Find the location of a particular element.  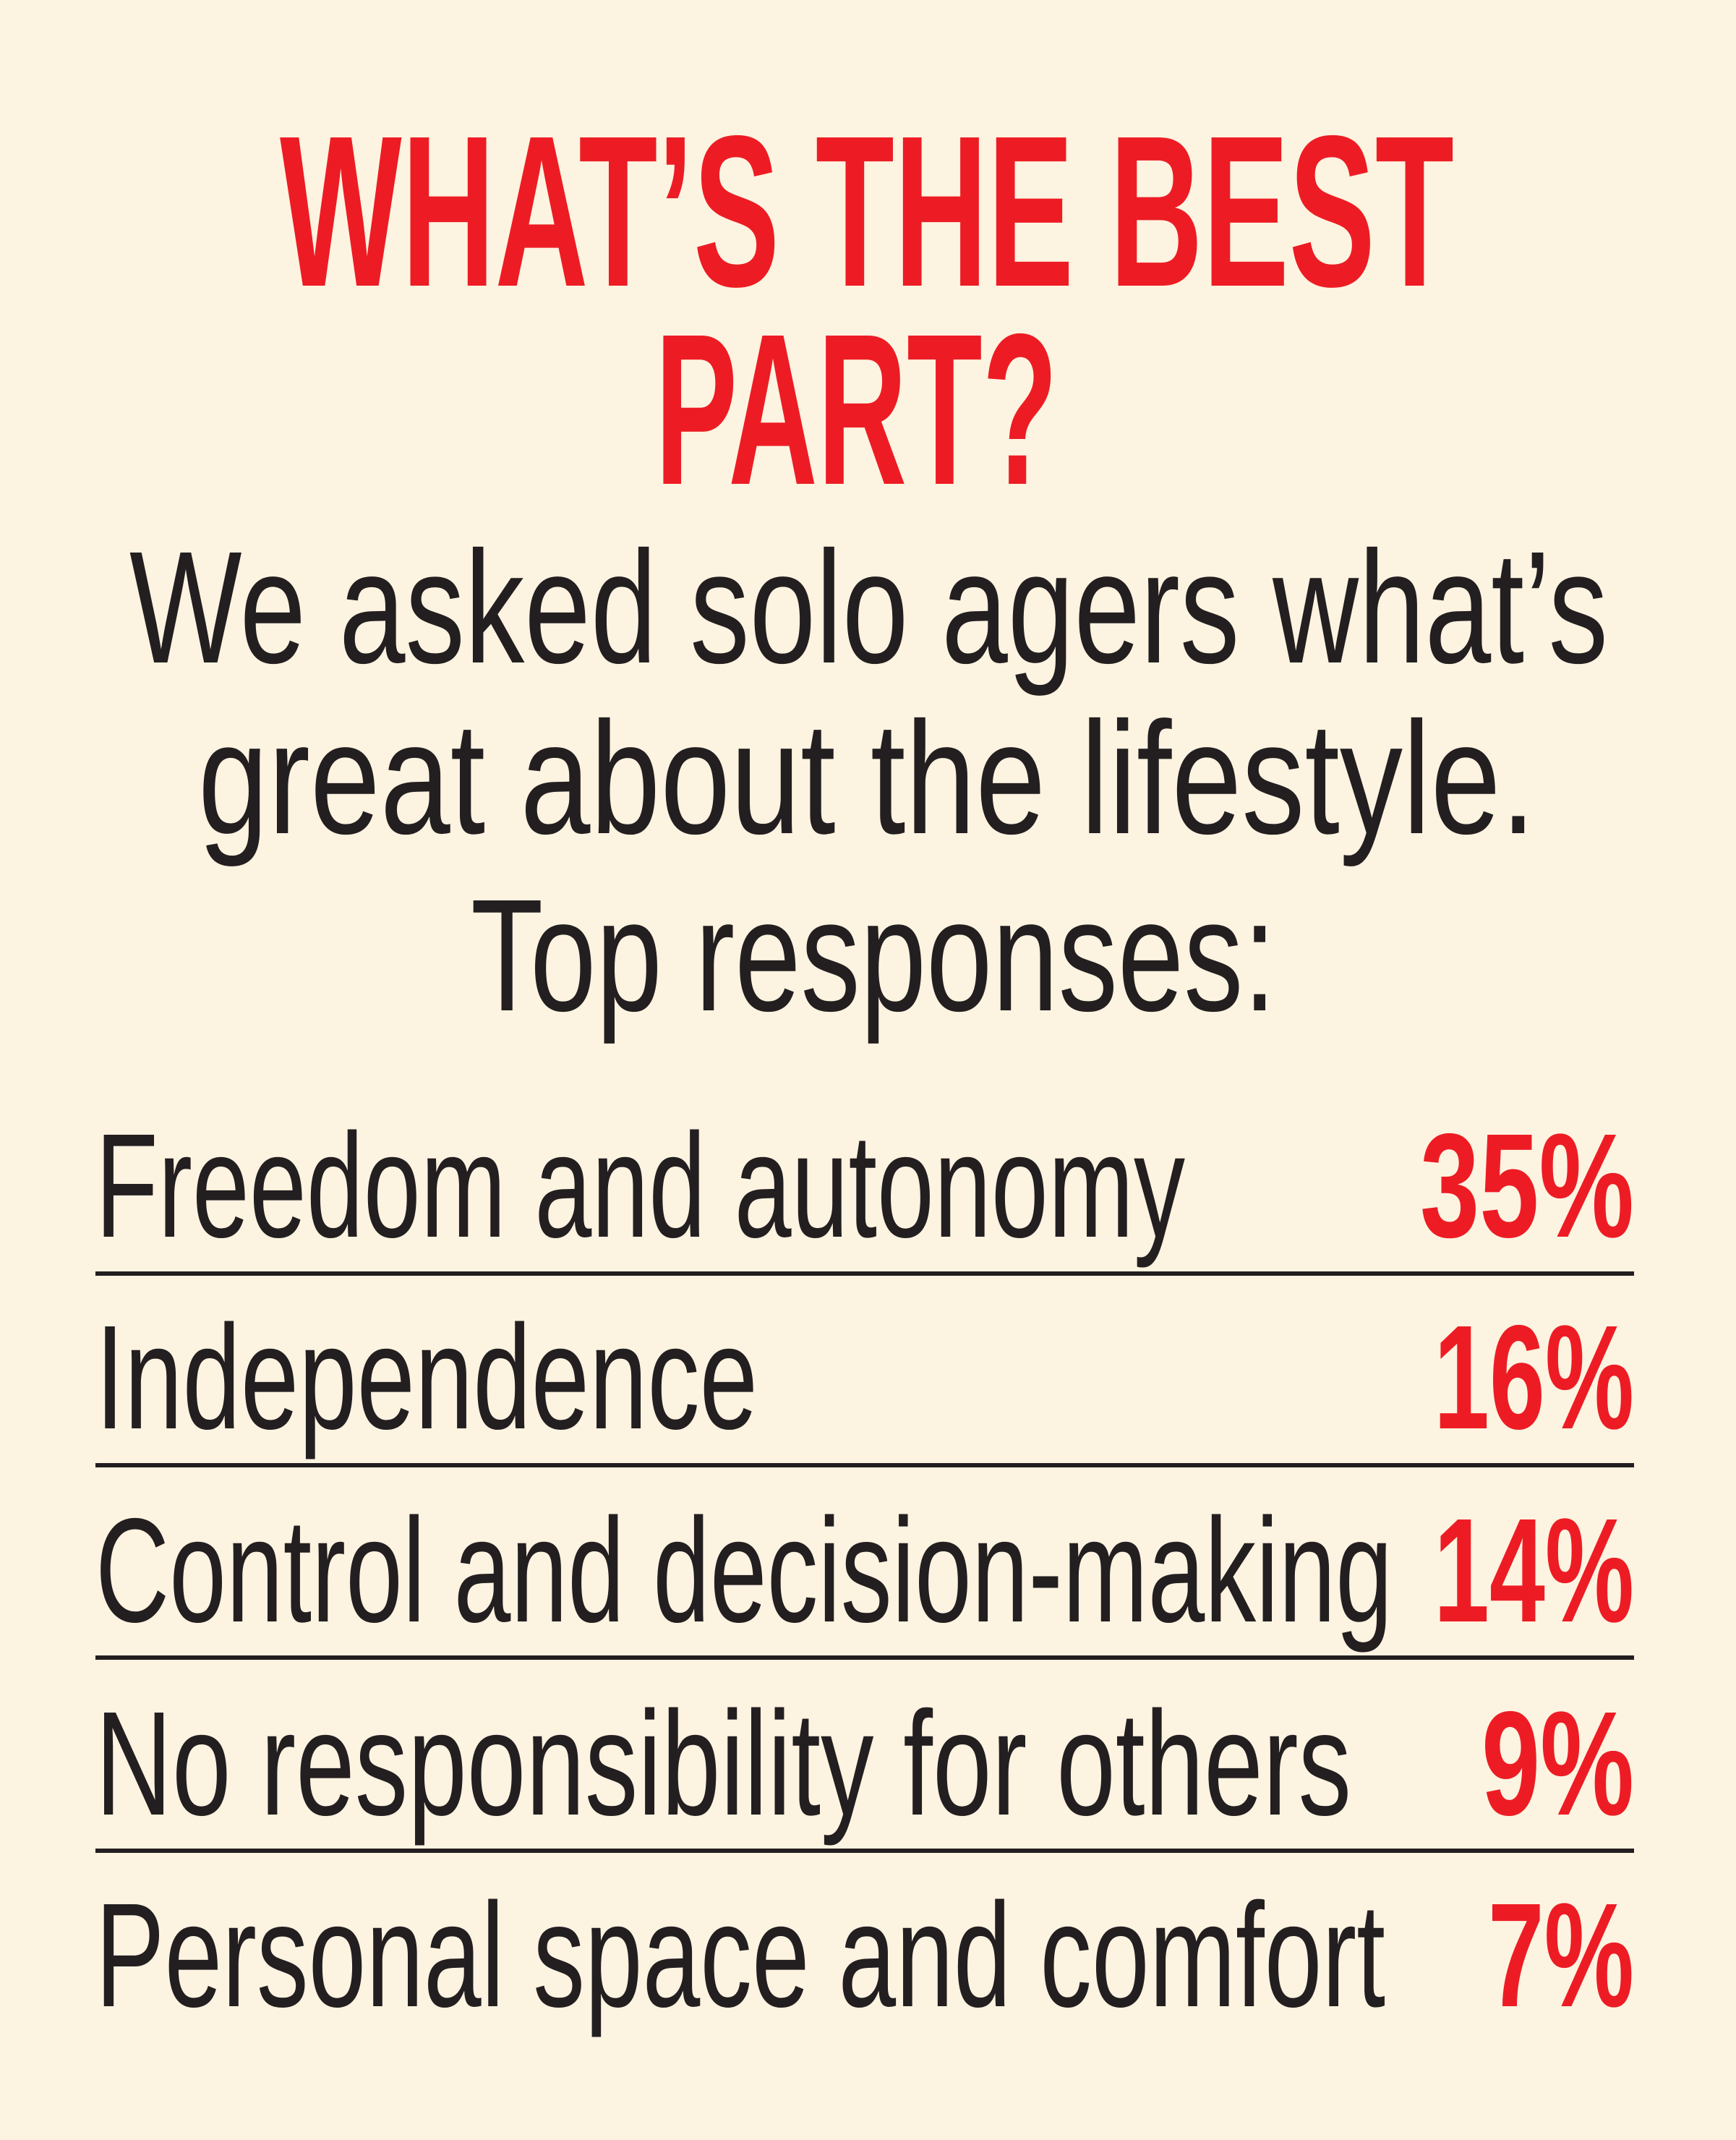

response-percent: 9% is located at coordinates (1557, 1764).